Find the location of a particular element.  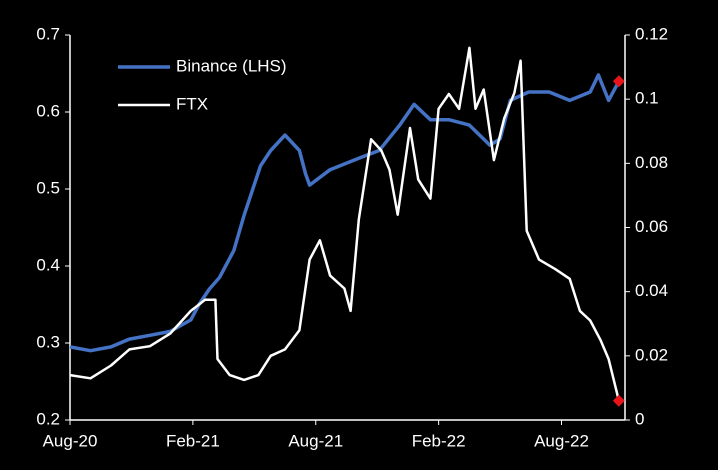

y-tick-label: 0.2 is located at coordinates (48, 418).